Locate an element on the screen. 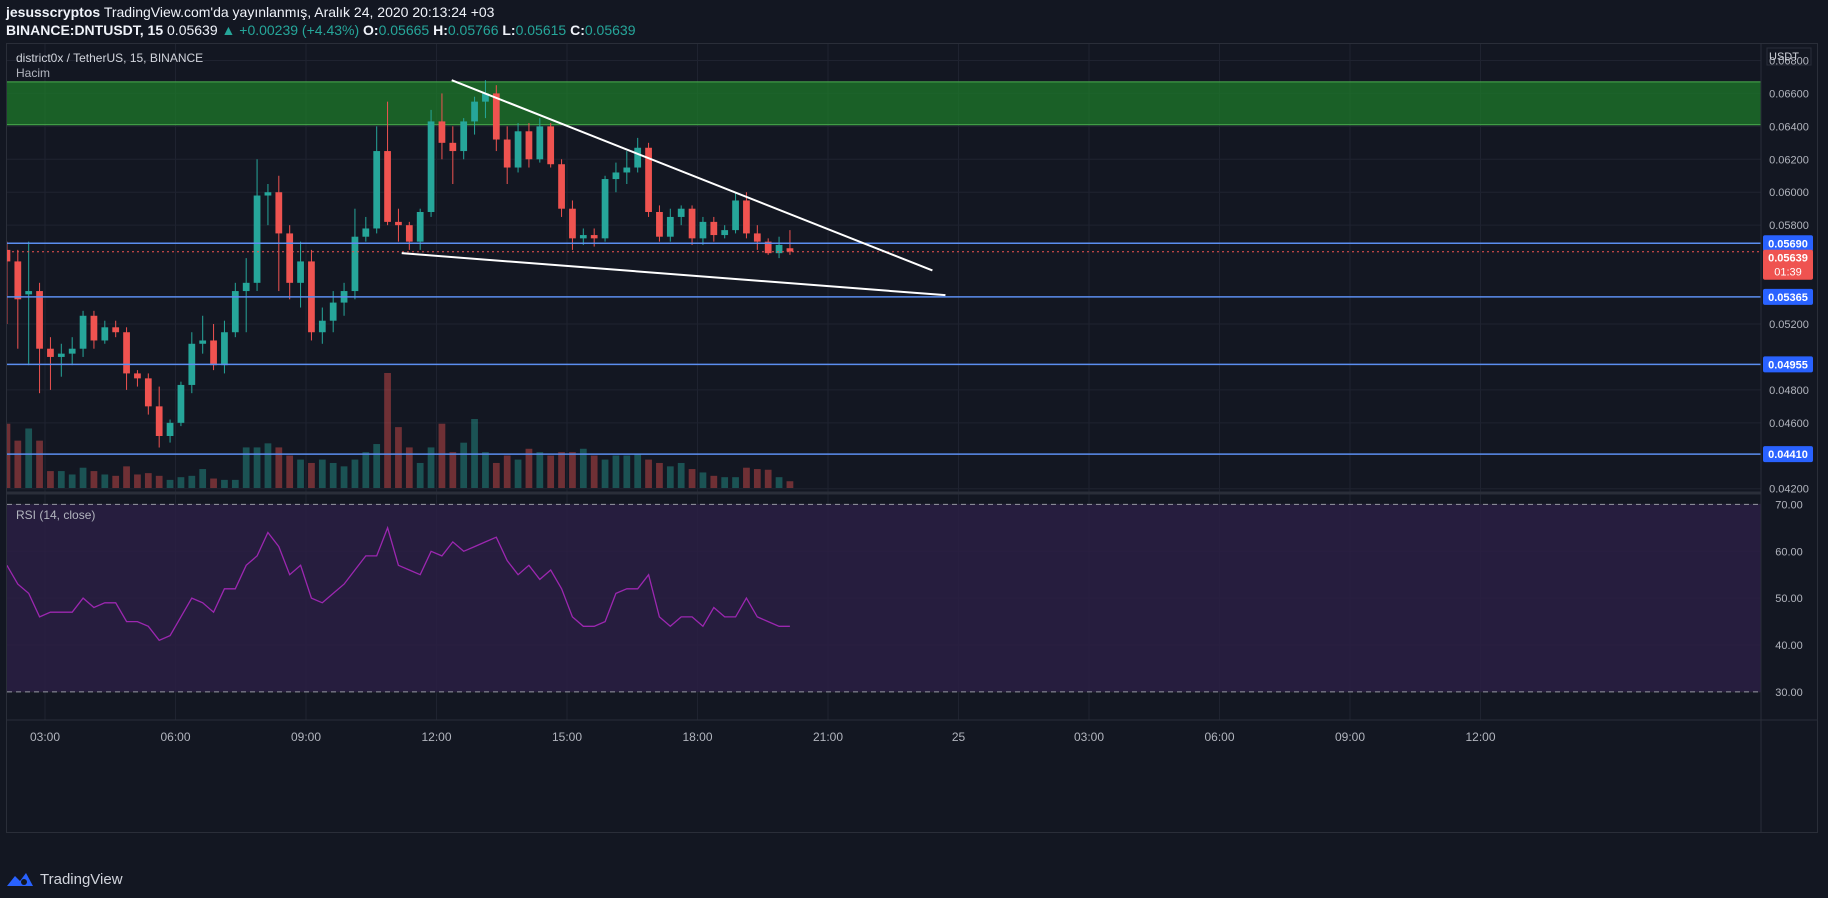 Image resolution: width=1828 pixels, height=898 pixels. last-price-badge-label: 0.05639 is located at coordinates (1788, 259).